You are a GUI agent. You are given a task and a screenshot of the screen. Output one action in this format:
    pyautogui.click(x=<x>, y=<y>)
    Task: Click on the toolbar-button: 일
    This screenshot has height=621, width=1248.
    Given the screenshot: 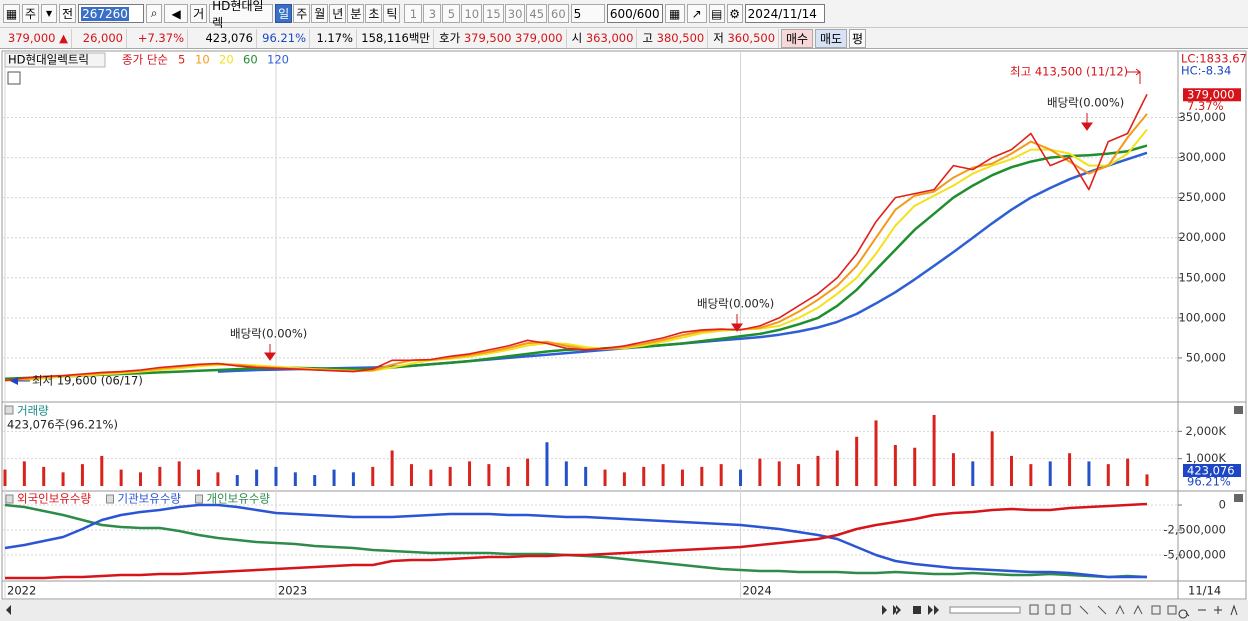 What is the action you would take?
    pyautogui.click(x=284, y=13)
    